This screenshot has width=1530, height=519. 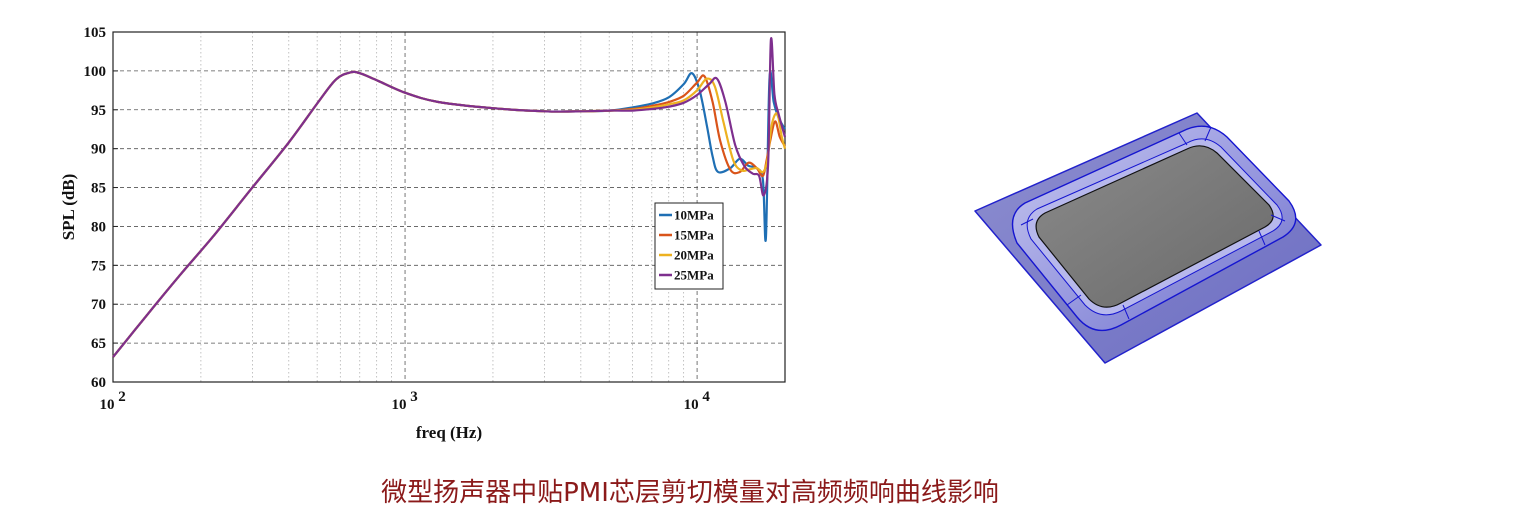 I want to click on x-tick-exponent: 2, so click(x=122, y=397).